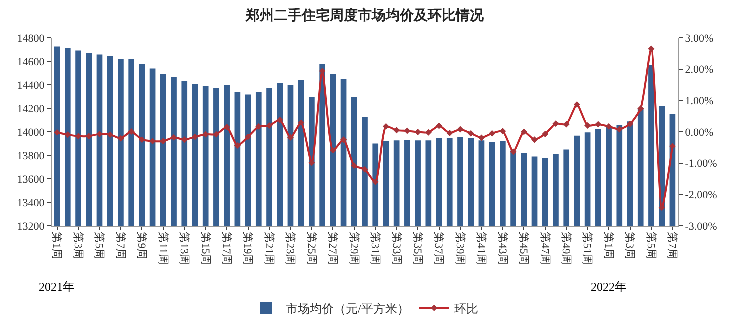 This screenshot has height=335, width=740. I want to click on y-tick-label: 13600, so click(31, 180).